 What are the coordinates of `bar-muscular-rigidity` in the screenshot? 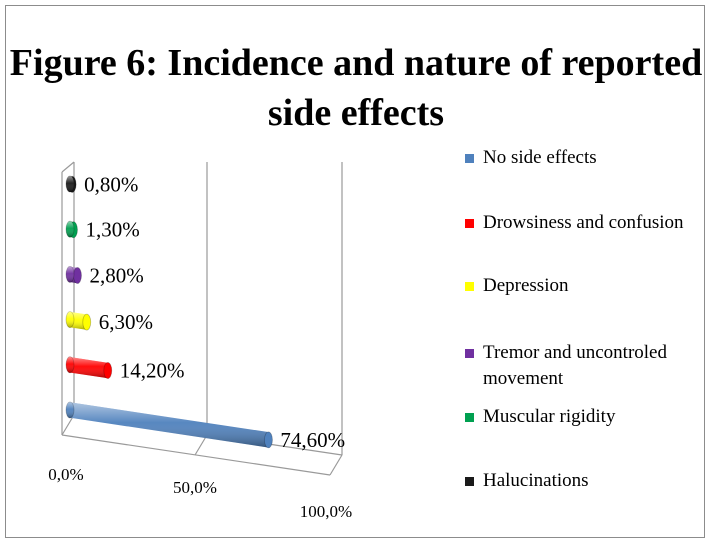 It's located at (71, 229).